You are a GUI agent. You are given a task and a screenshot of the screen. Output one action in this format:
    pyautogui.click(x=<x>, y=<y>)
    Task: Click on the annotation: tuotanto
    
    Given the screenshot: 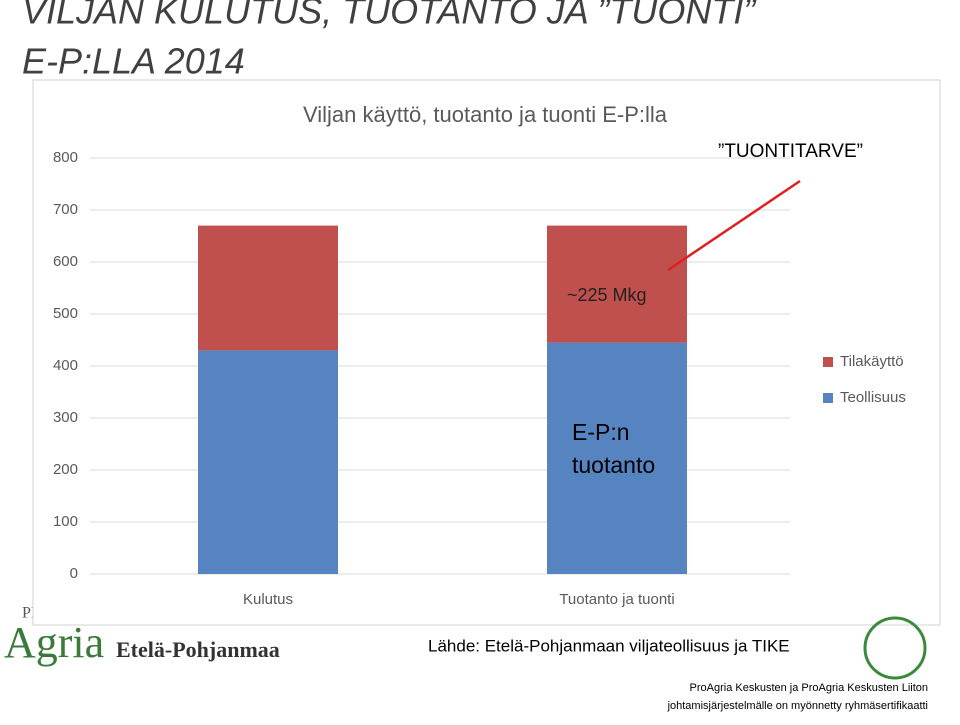 What is the action you would take?
    pyautogui.click(x=613, y=465)
    